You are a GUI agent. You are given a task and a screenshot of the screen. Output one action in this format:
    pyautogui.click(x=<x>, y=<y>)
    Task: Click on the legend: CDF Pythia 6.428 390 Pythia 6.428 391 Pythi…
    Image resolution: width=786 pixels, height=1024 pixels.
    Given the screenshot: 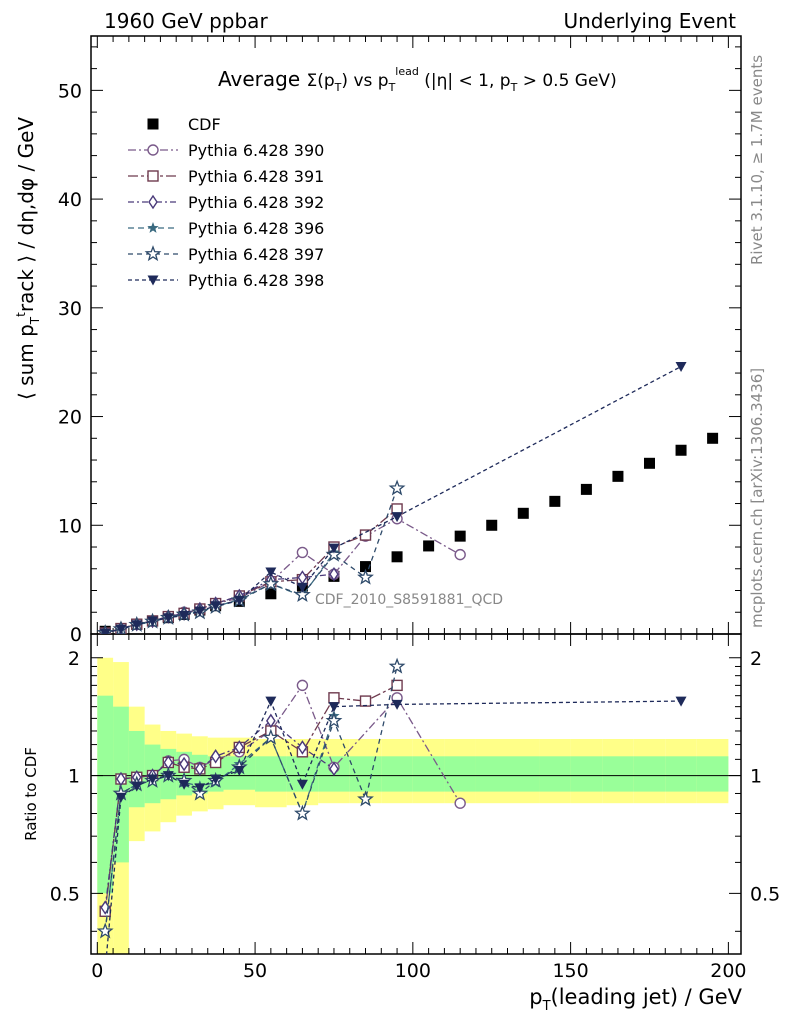 What is the action you would take?
    pyautogui.click(x=226, y=202)
    